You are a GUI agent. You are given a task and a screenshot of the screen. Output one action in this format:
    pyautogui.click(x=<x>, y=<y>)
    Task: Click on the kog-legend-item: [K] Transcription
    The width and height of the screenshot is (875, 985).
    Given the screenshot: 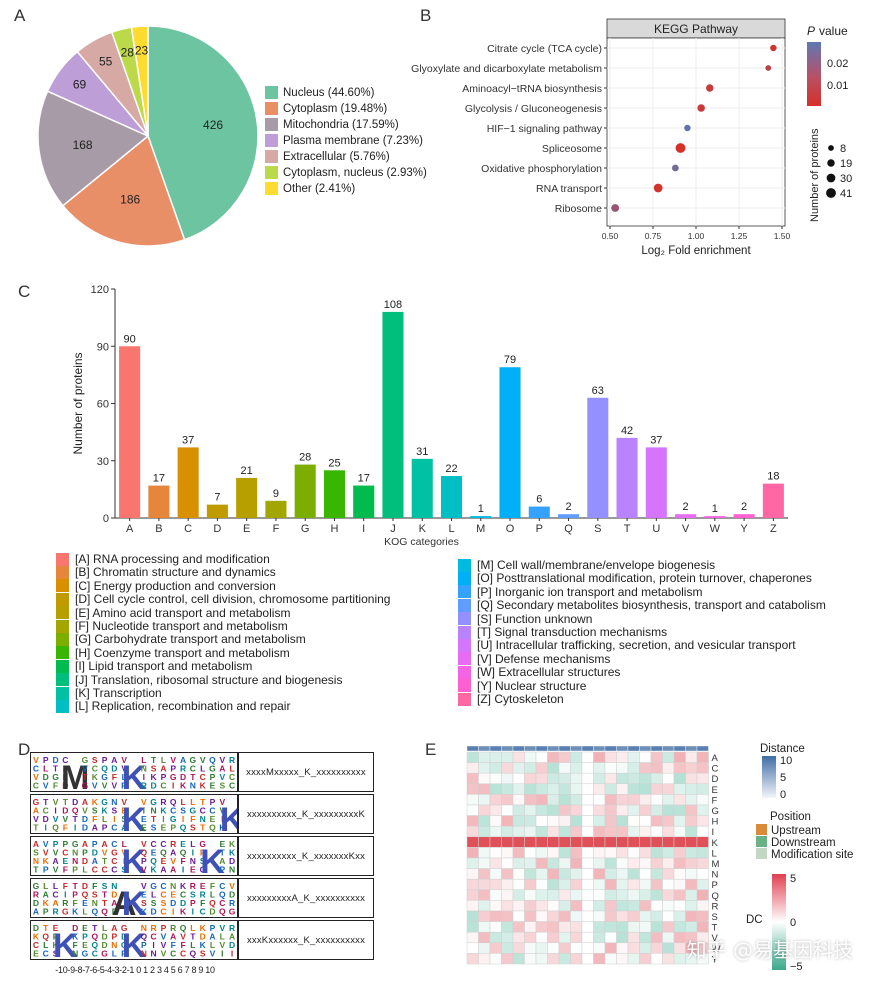 What is the action you would take?
    pyautogui.click(x=109, y=693)
    